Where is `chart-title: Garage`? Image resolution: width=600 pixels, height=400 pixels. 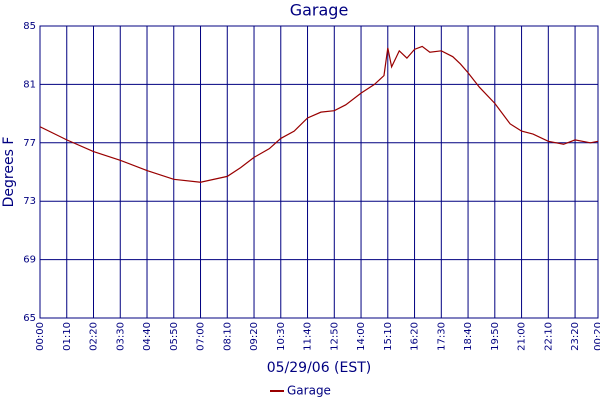
chart-title: Garage is located at coordinates (319, 10).